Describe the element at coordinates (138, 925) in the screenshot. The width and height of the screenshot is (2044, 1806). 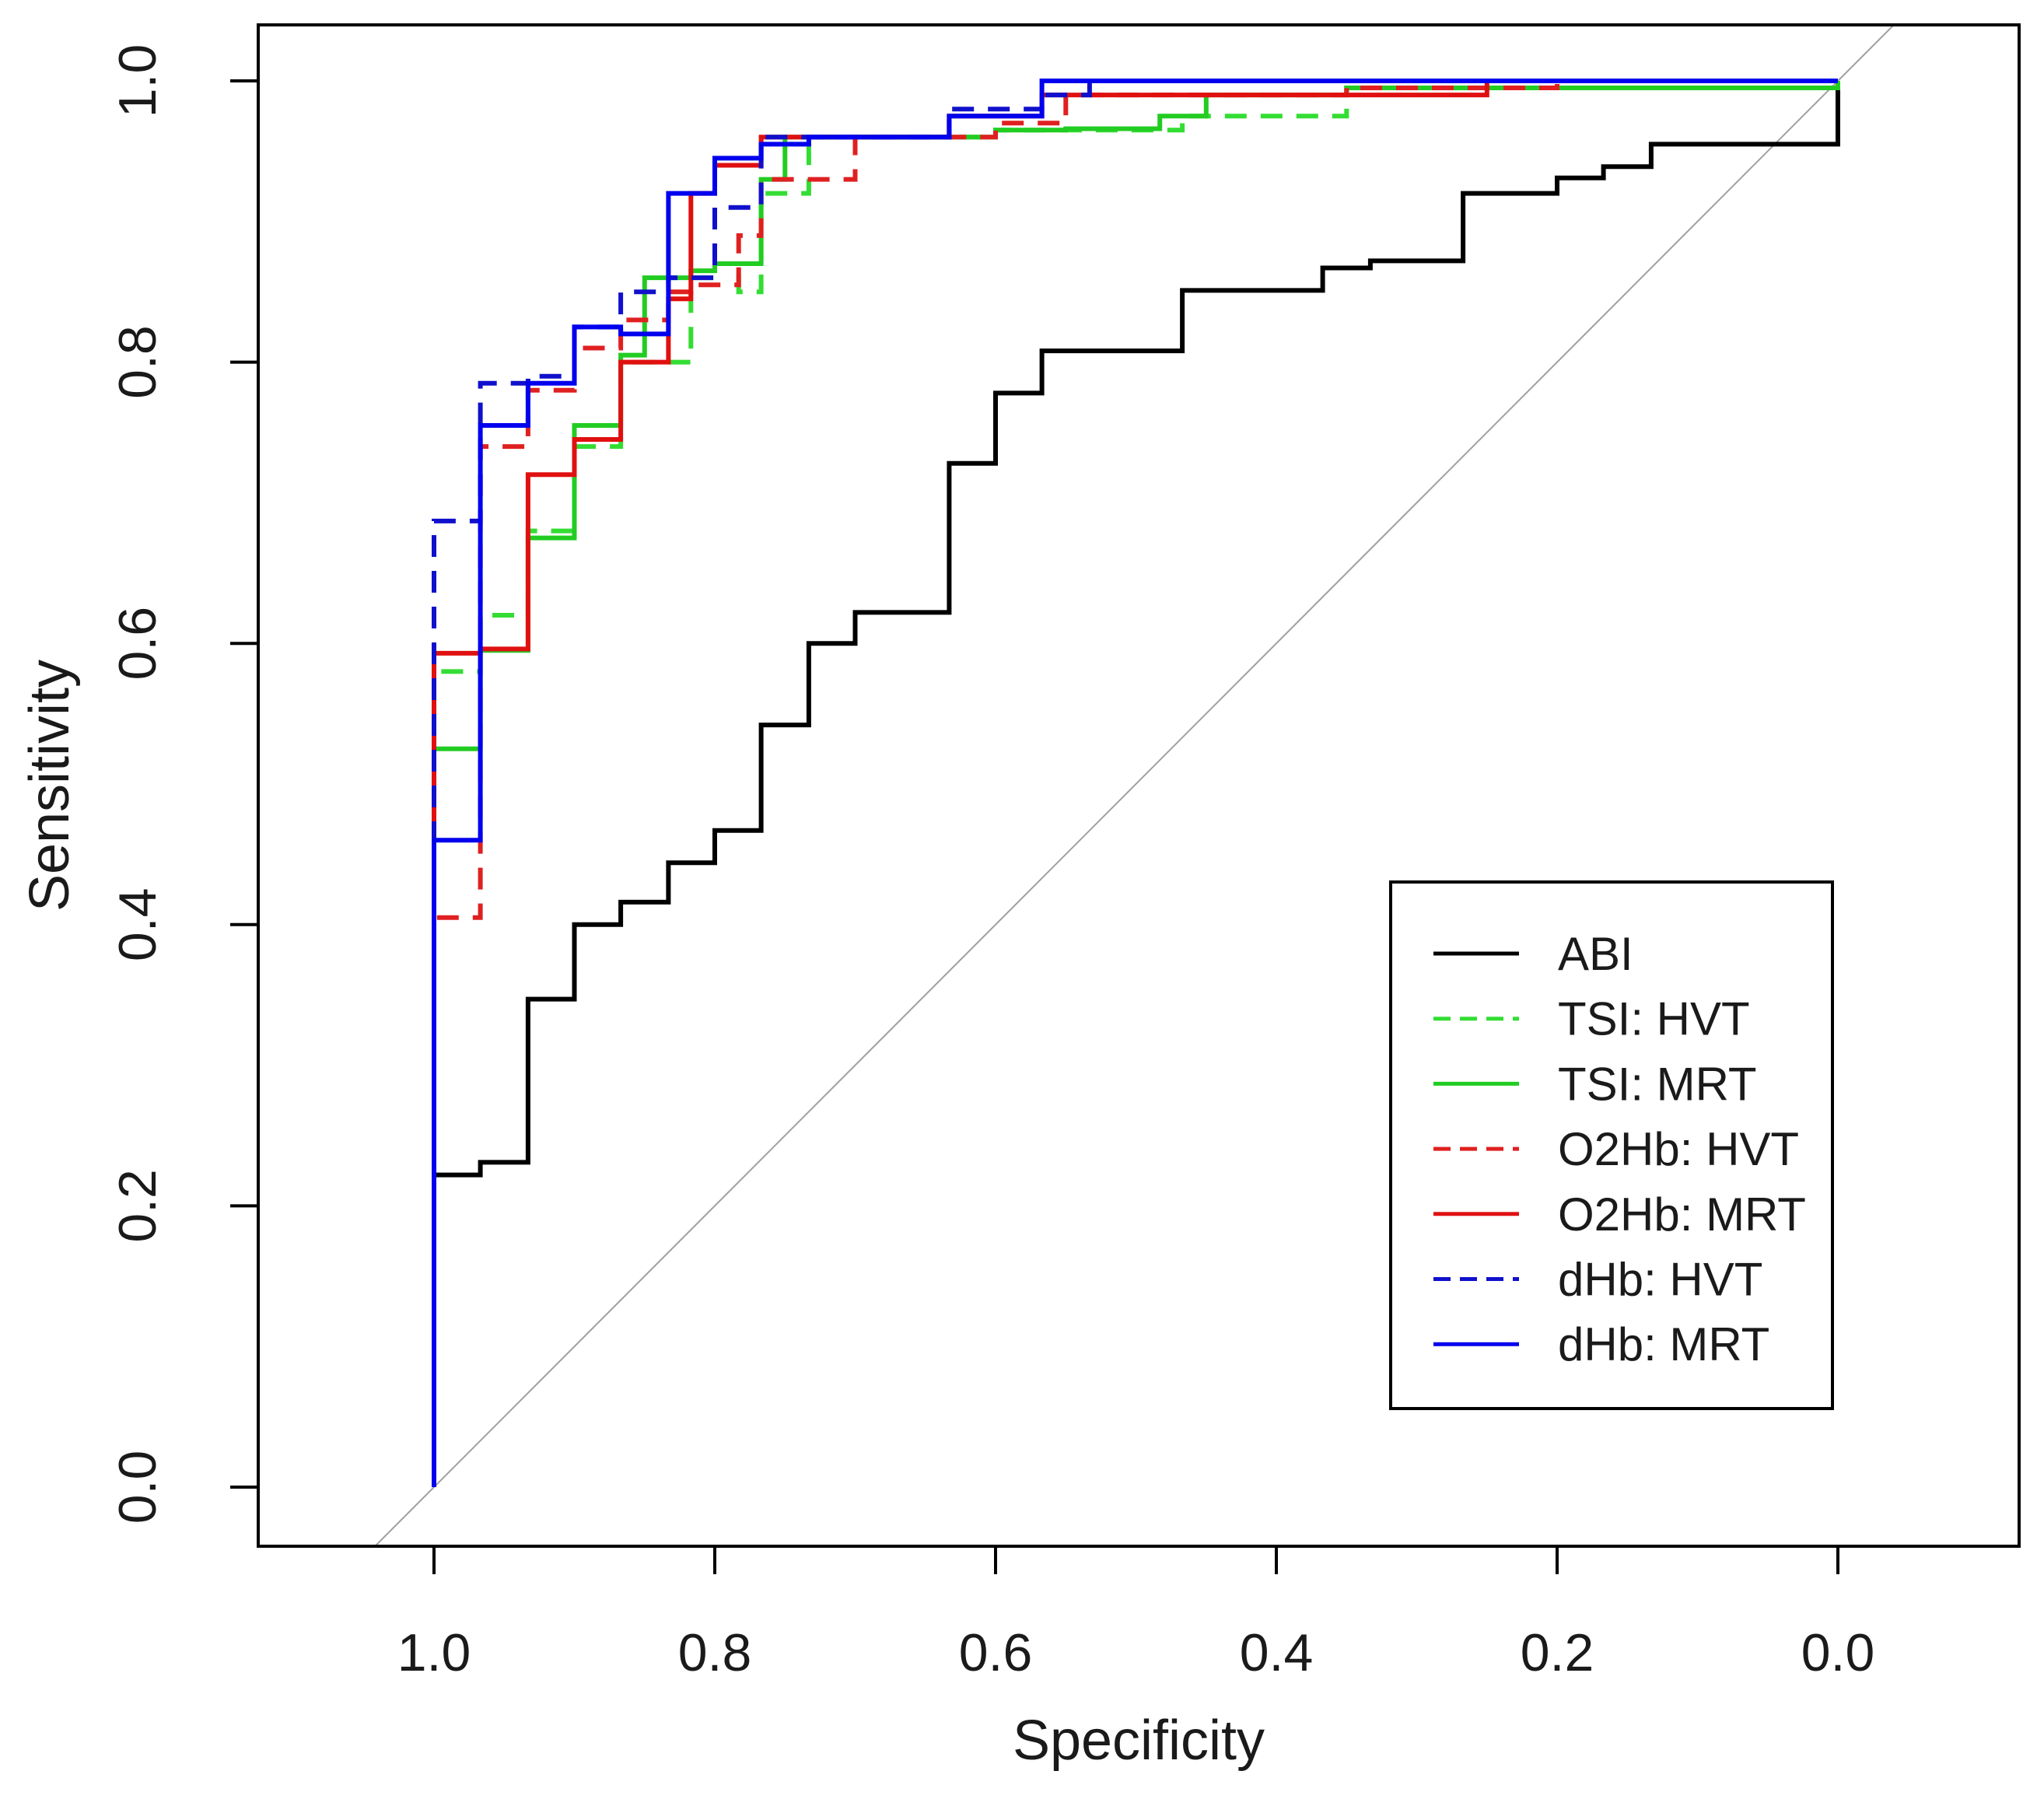
I see `y-tick-label-2: 0.4` at that location.